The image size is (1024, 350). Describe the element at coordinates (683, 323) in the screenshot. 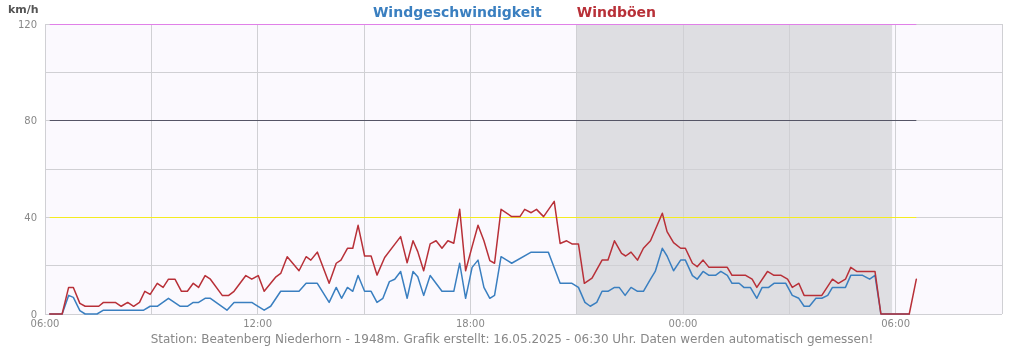

I see `x-tick-label: 00:00` at that location.